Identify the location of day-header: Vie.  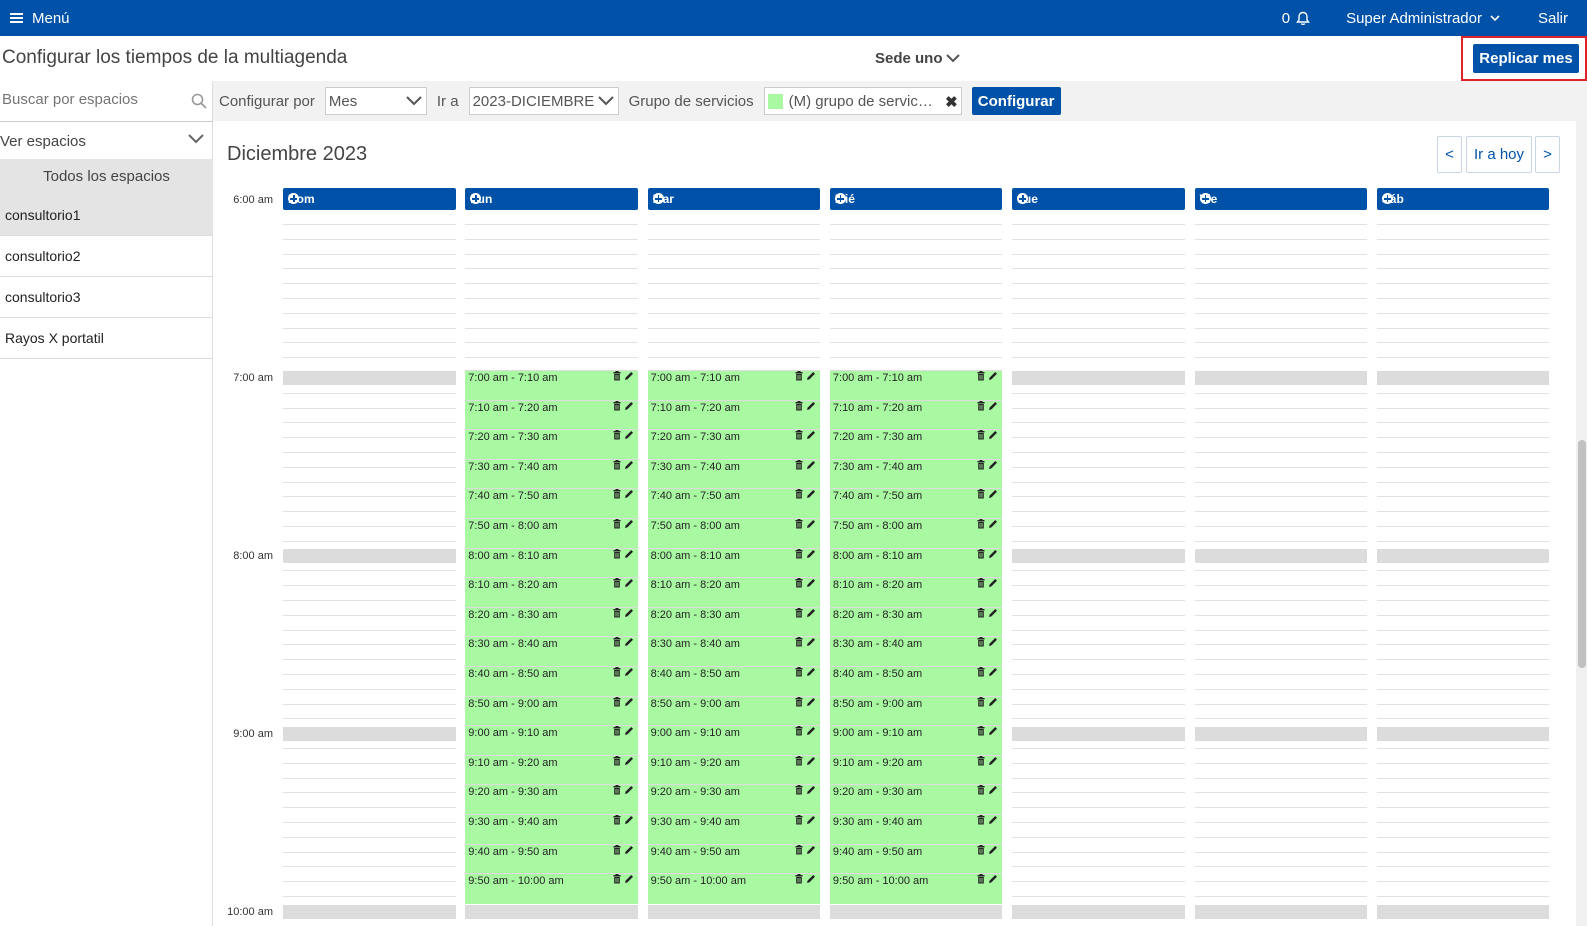
(1280, 199).